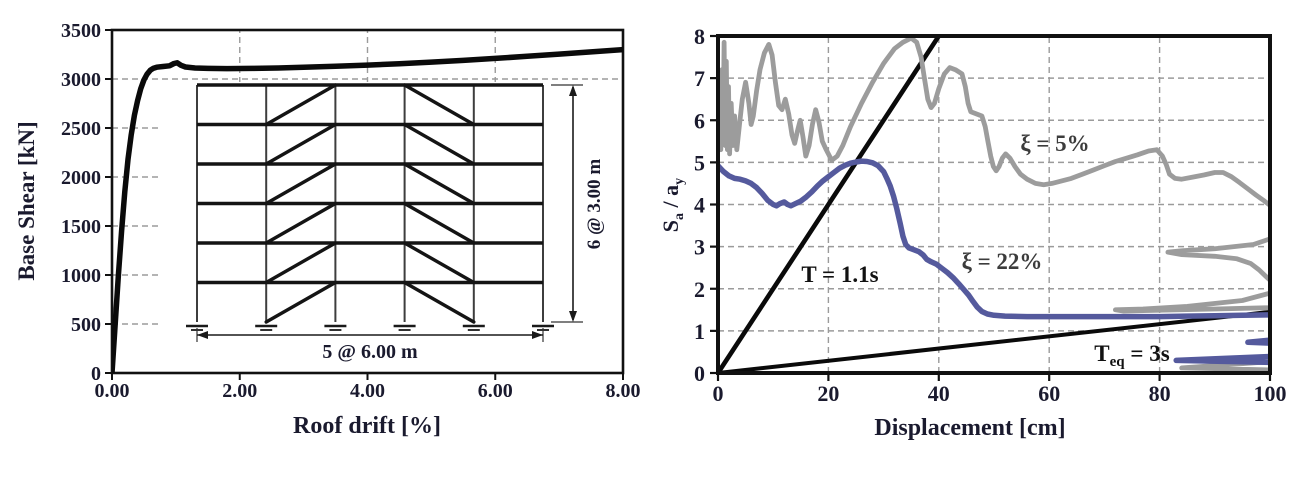 This screenshot has width=1307, height=480. I want to click on x-tick-label: 100, so click(1270, 393).